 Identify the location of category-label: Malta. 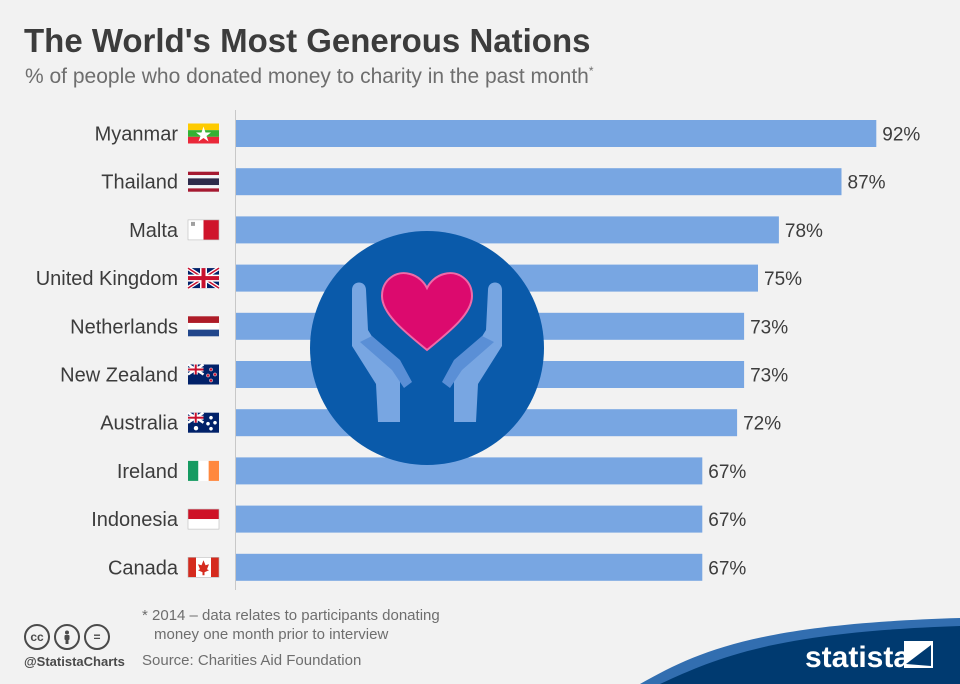
(154, 231).